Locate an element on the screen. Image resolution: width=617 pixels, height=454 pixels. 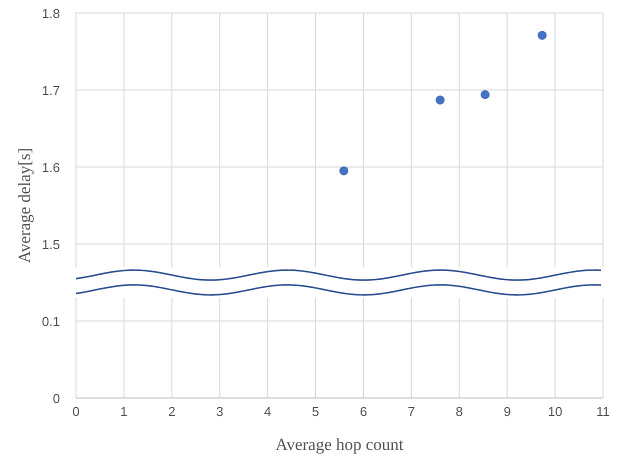
x-tick-label: 11 is located at coordinates (603, 411).